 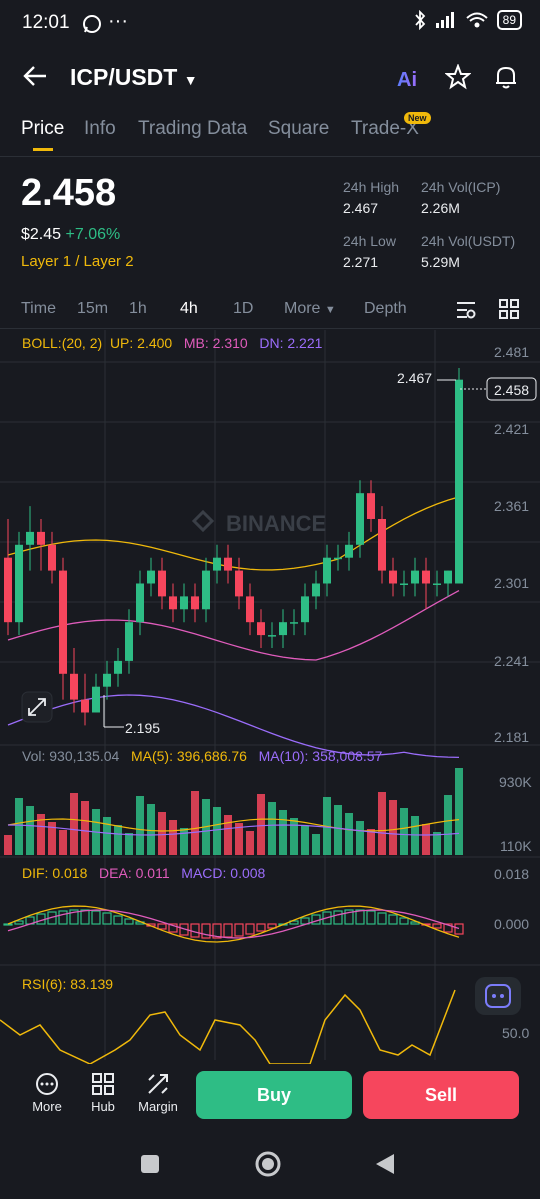 What do you see at coordinates (444, 20) in the screenshot?
I see `signal-icon` at bounding box center [444, 20].